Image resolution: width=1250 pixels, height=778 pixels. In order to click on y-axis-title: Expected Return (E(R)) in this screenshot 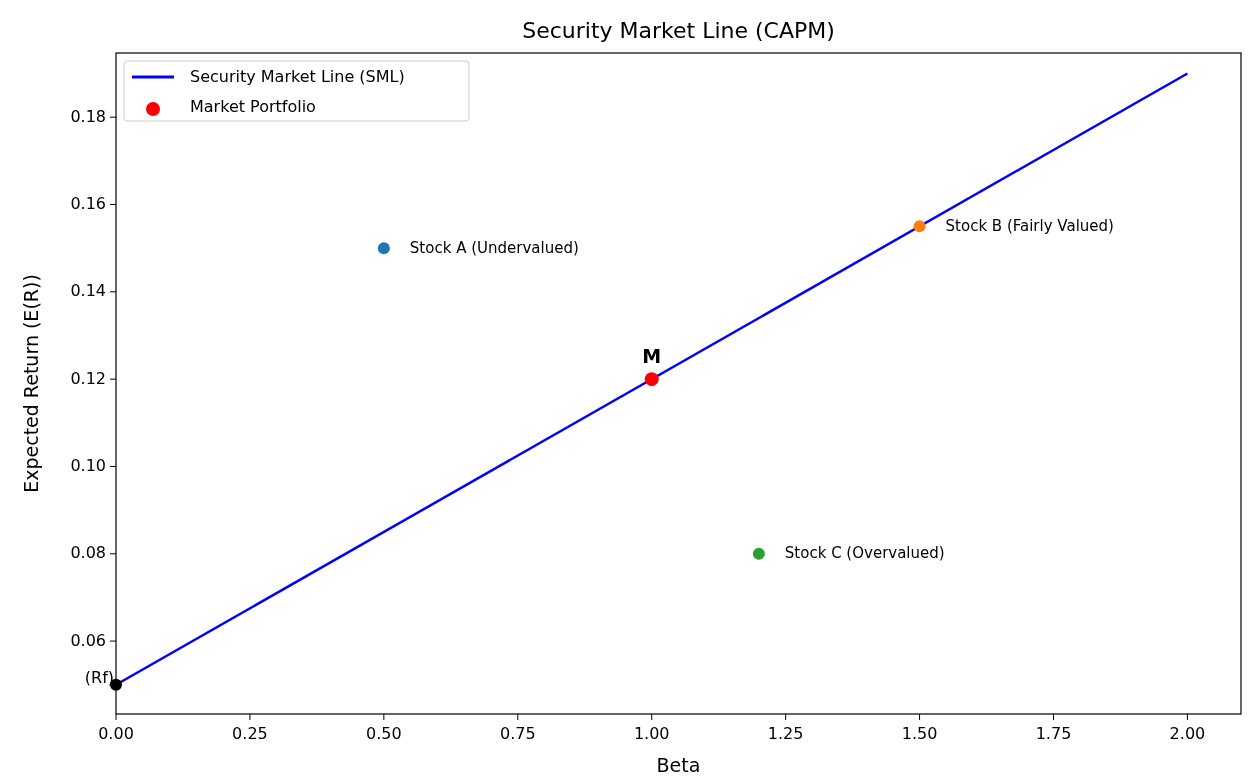, I will do `click(31, 383)`.